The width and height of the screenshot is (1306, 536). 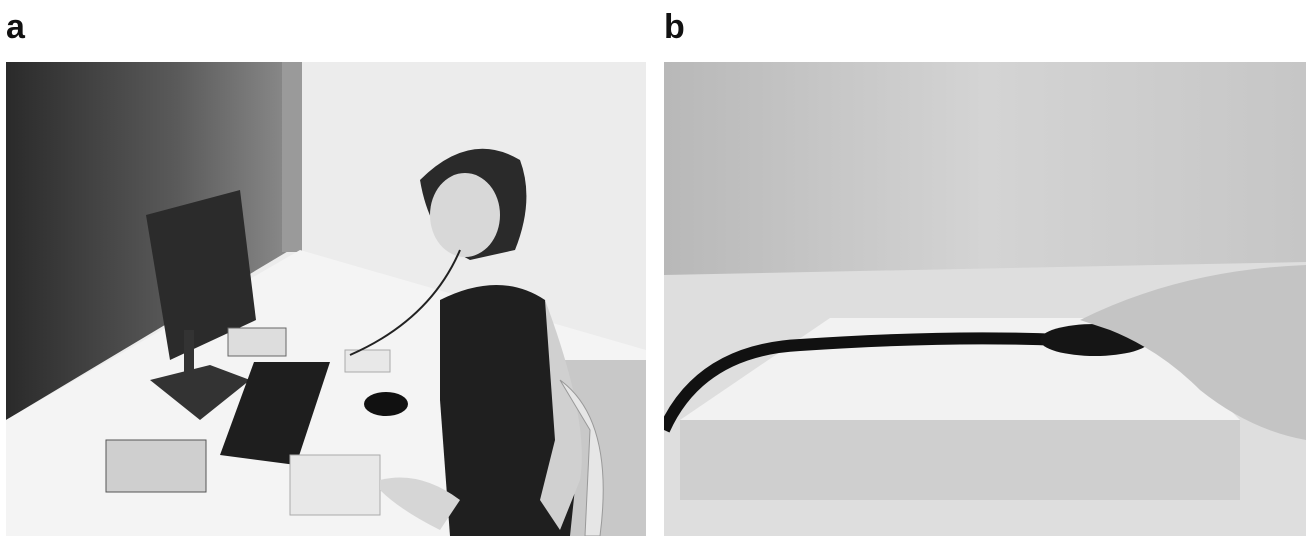 I want to click on panel-label: b, so click(x=674, y=27).